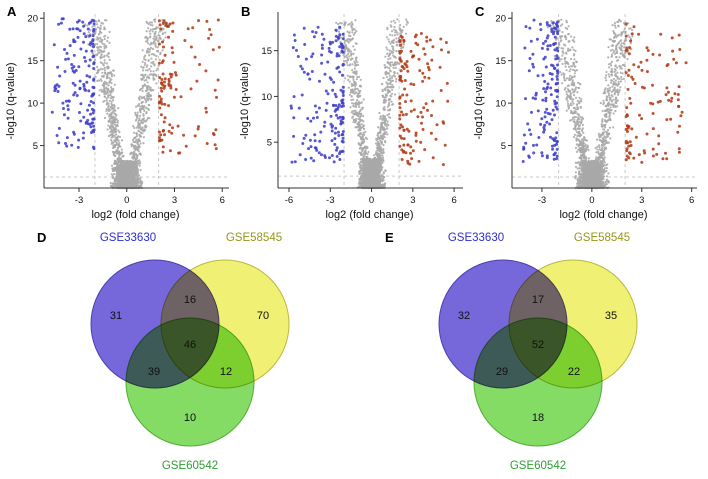 This screenshot has height=479, width=708. Describe the element at coordinates (174, 200) in the screenshot. I see `svg-text: 3` at that location.